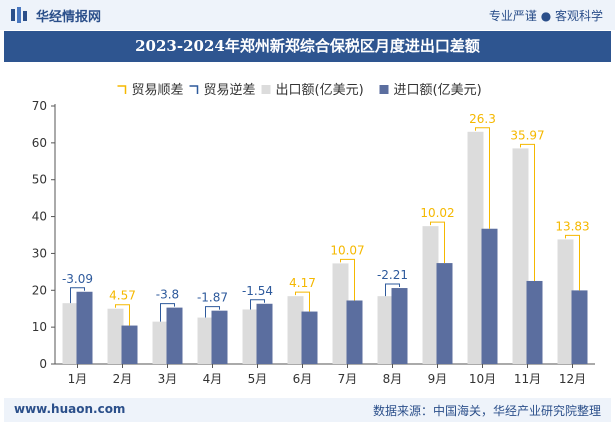 The width and height of the screenshot is (615, 427). I want to click on tagline: 专业严谨 ● 客观科学, so click(545, 16).